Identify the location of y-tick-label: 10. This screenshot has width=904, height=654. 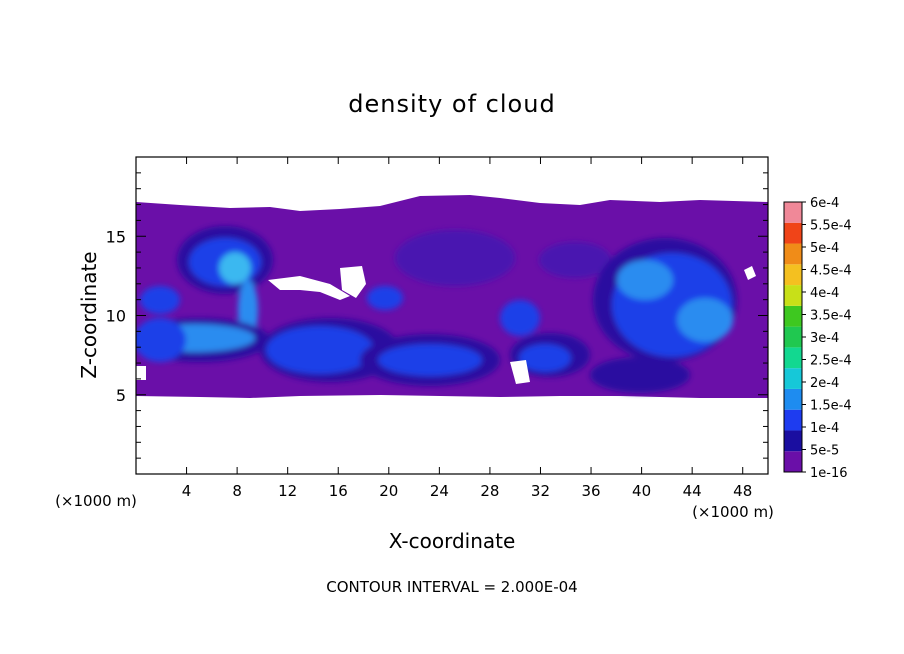
(116, 316).